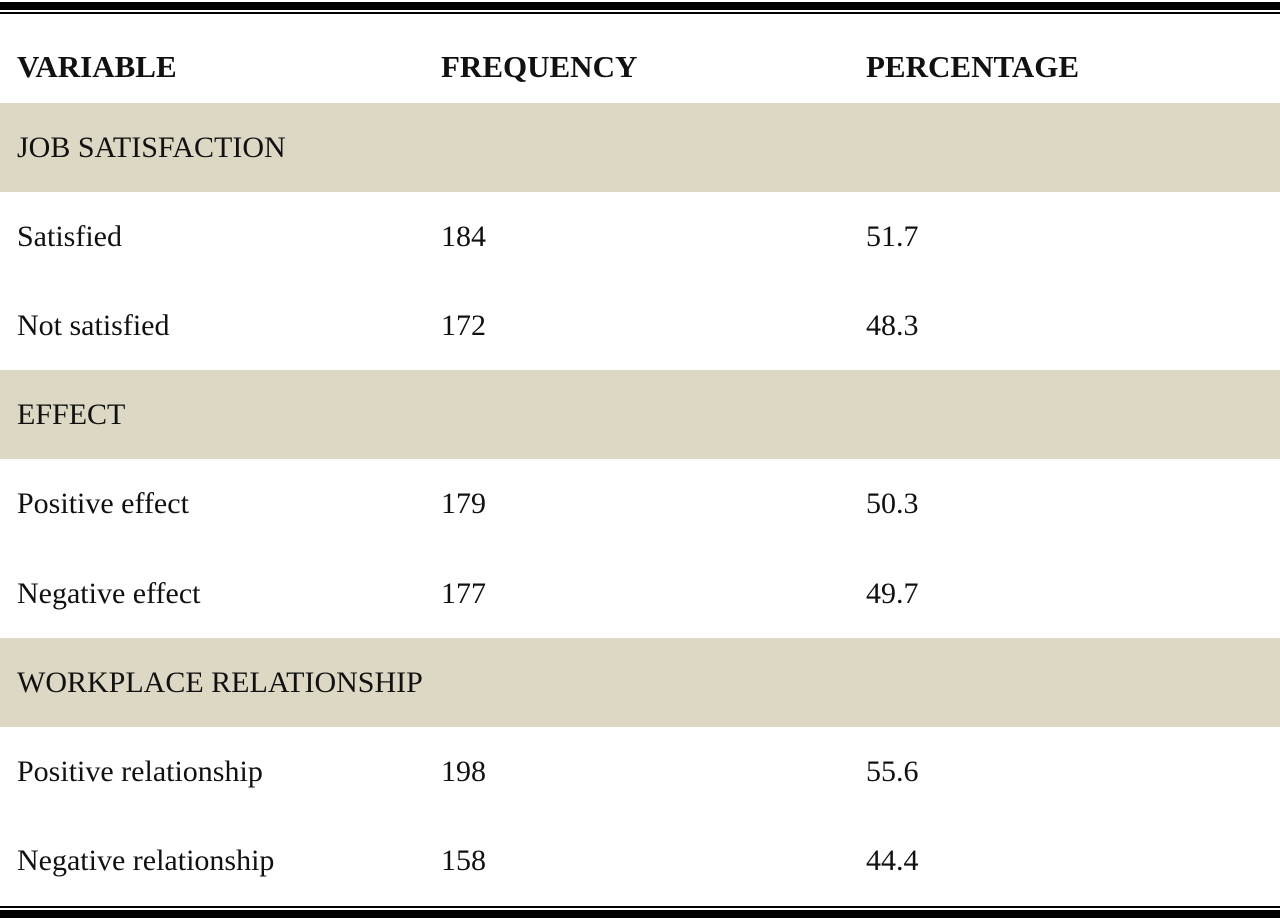 This screenshot has width=1280, height=922. What do you see at coordinates (892, 771) in the screenshot?
I see `table-cell: 55.6` at bounding box center [892, 771].